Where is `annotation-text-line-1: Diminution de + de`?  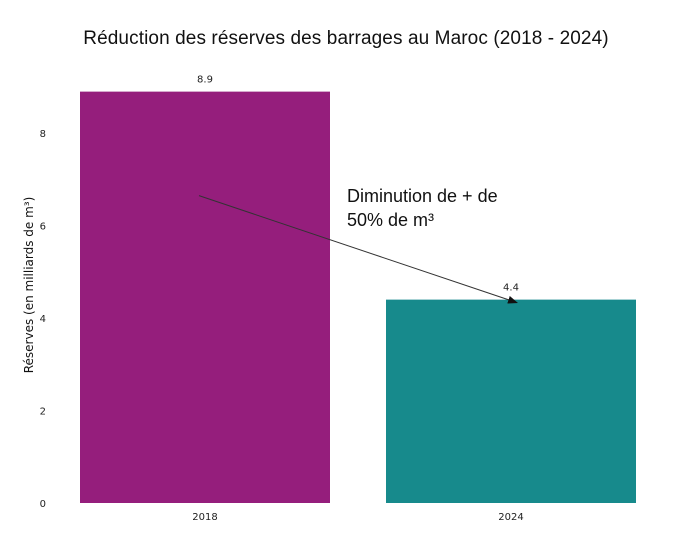
annotation-text-line-1: Diminution de + de is located at coordinates (422, 196).